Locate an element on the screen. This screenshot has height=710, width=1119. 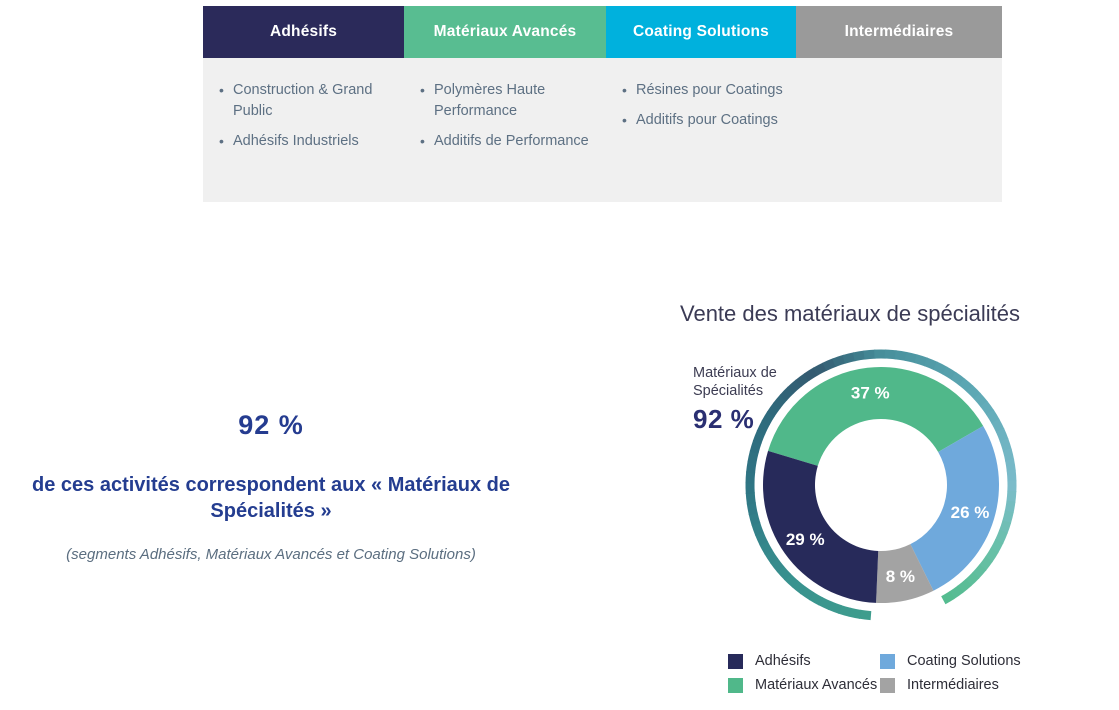
slice-value-label: 8 % is located at coordinates (900, 576).